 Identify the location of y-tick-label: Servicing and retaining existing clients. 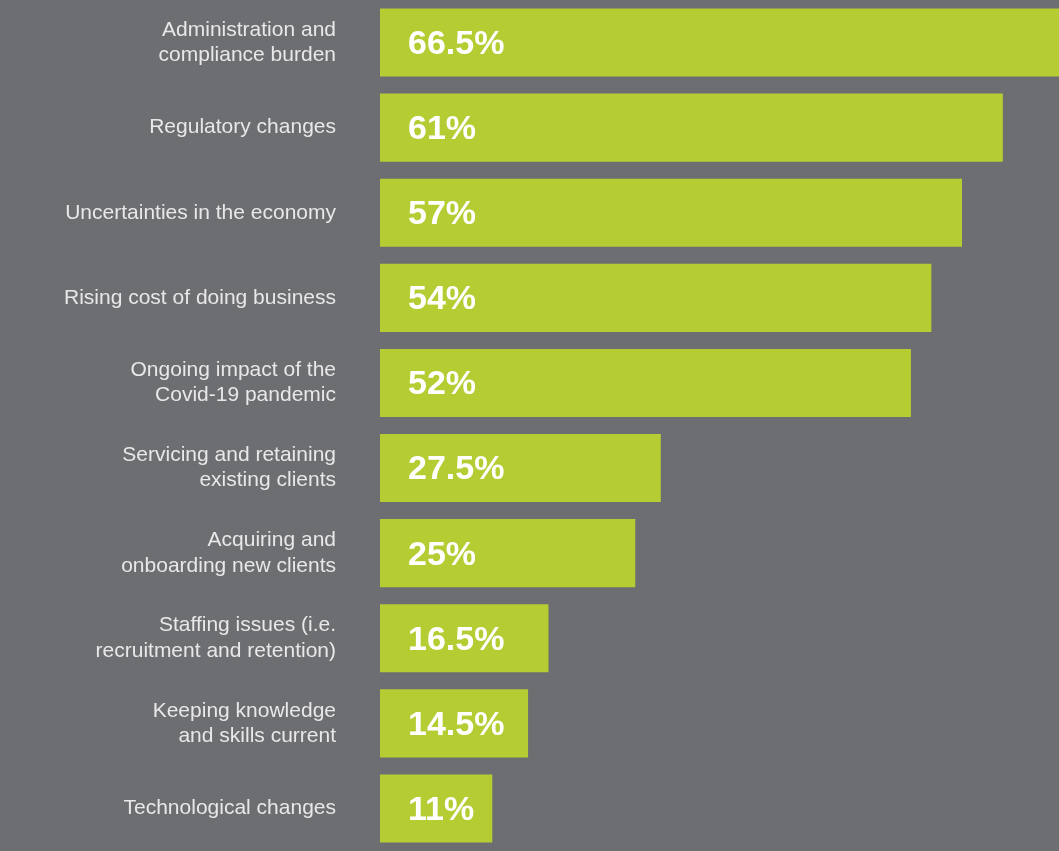
(229, 466).